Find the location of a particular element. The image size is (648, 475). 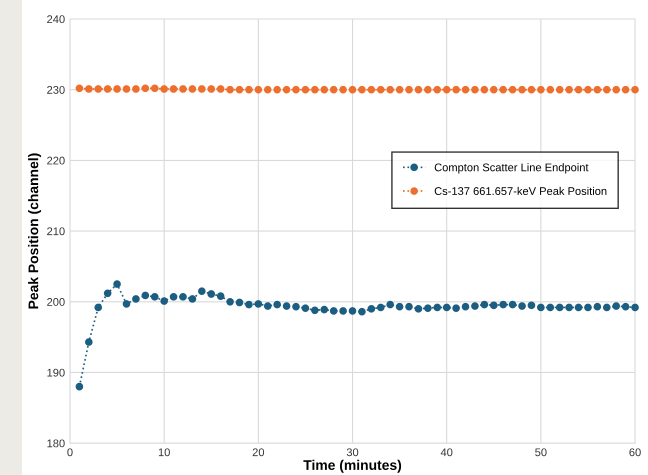

y-tick-label: 210 is located at coordinates (56, 231).